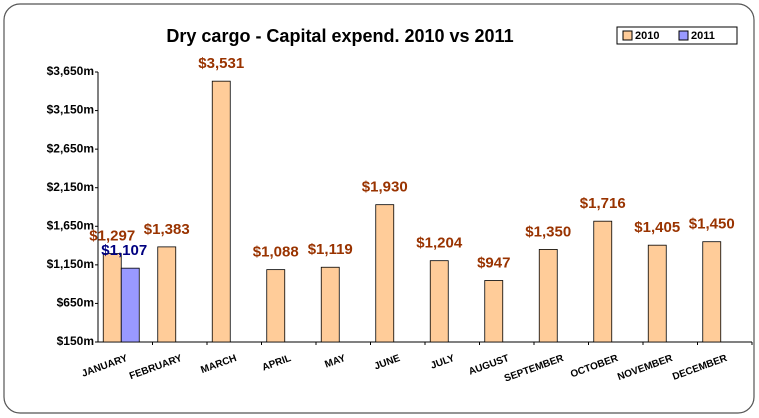  I want to click on legend-label: 2010, so click(647, 36).